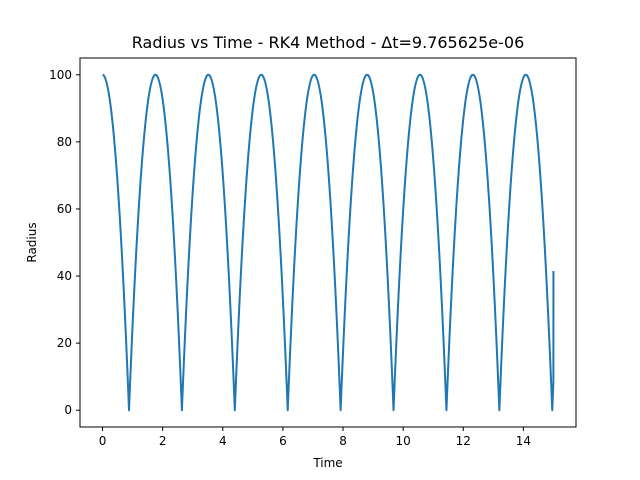 The image size is (640, 480). Describe the element at coordinates (60, 75) in the screenshot. I see `y-tick-label: 100` at that location.